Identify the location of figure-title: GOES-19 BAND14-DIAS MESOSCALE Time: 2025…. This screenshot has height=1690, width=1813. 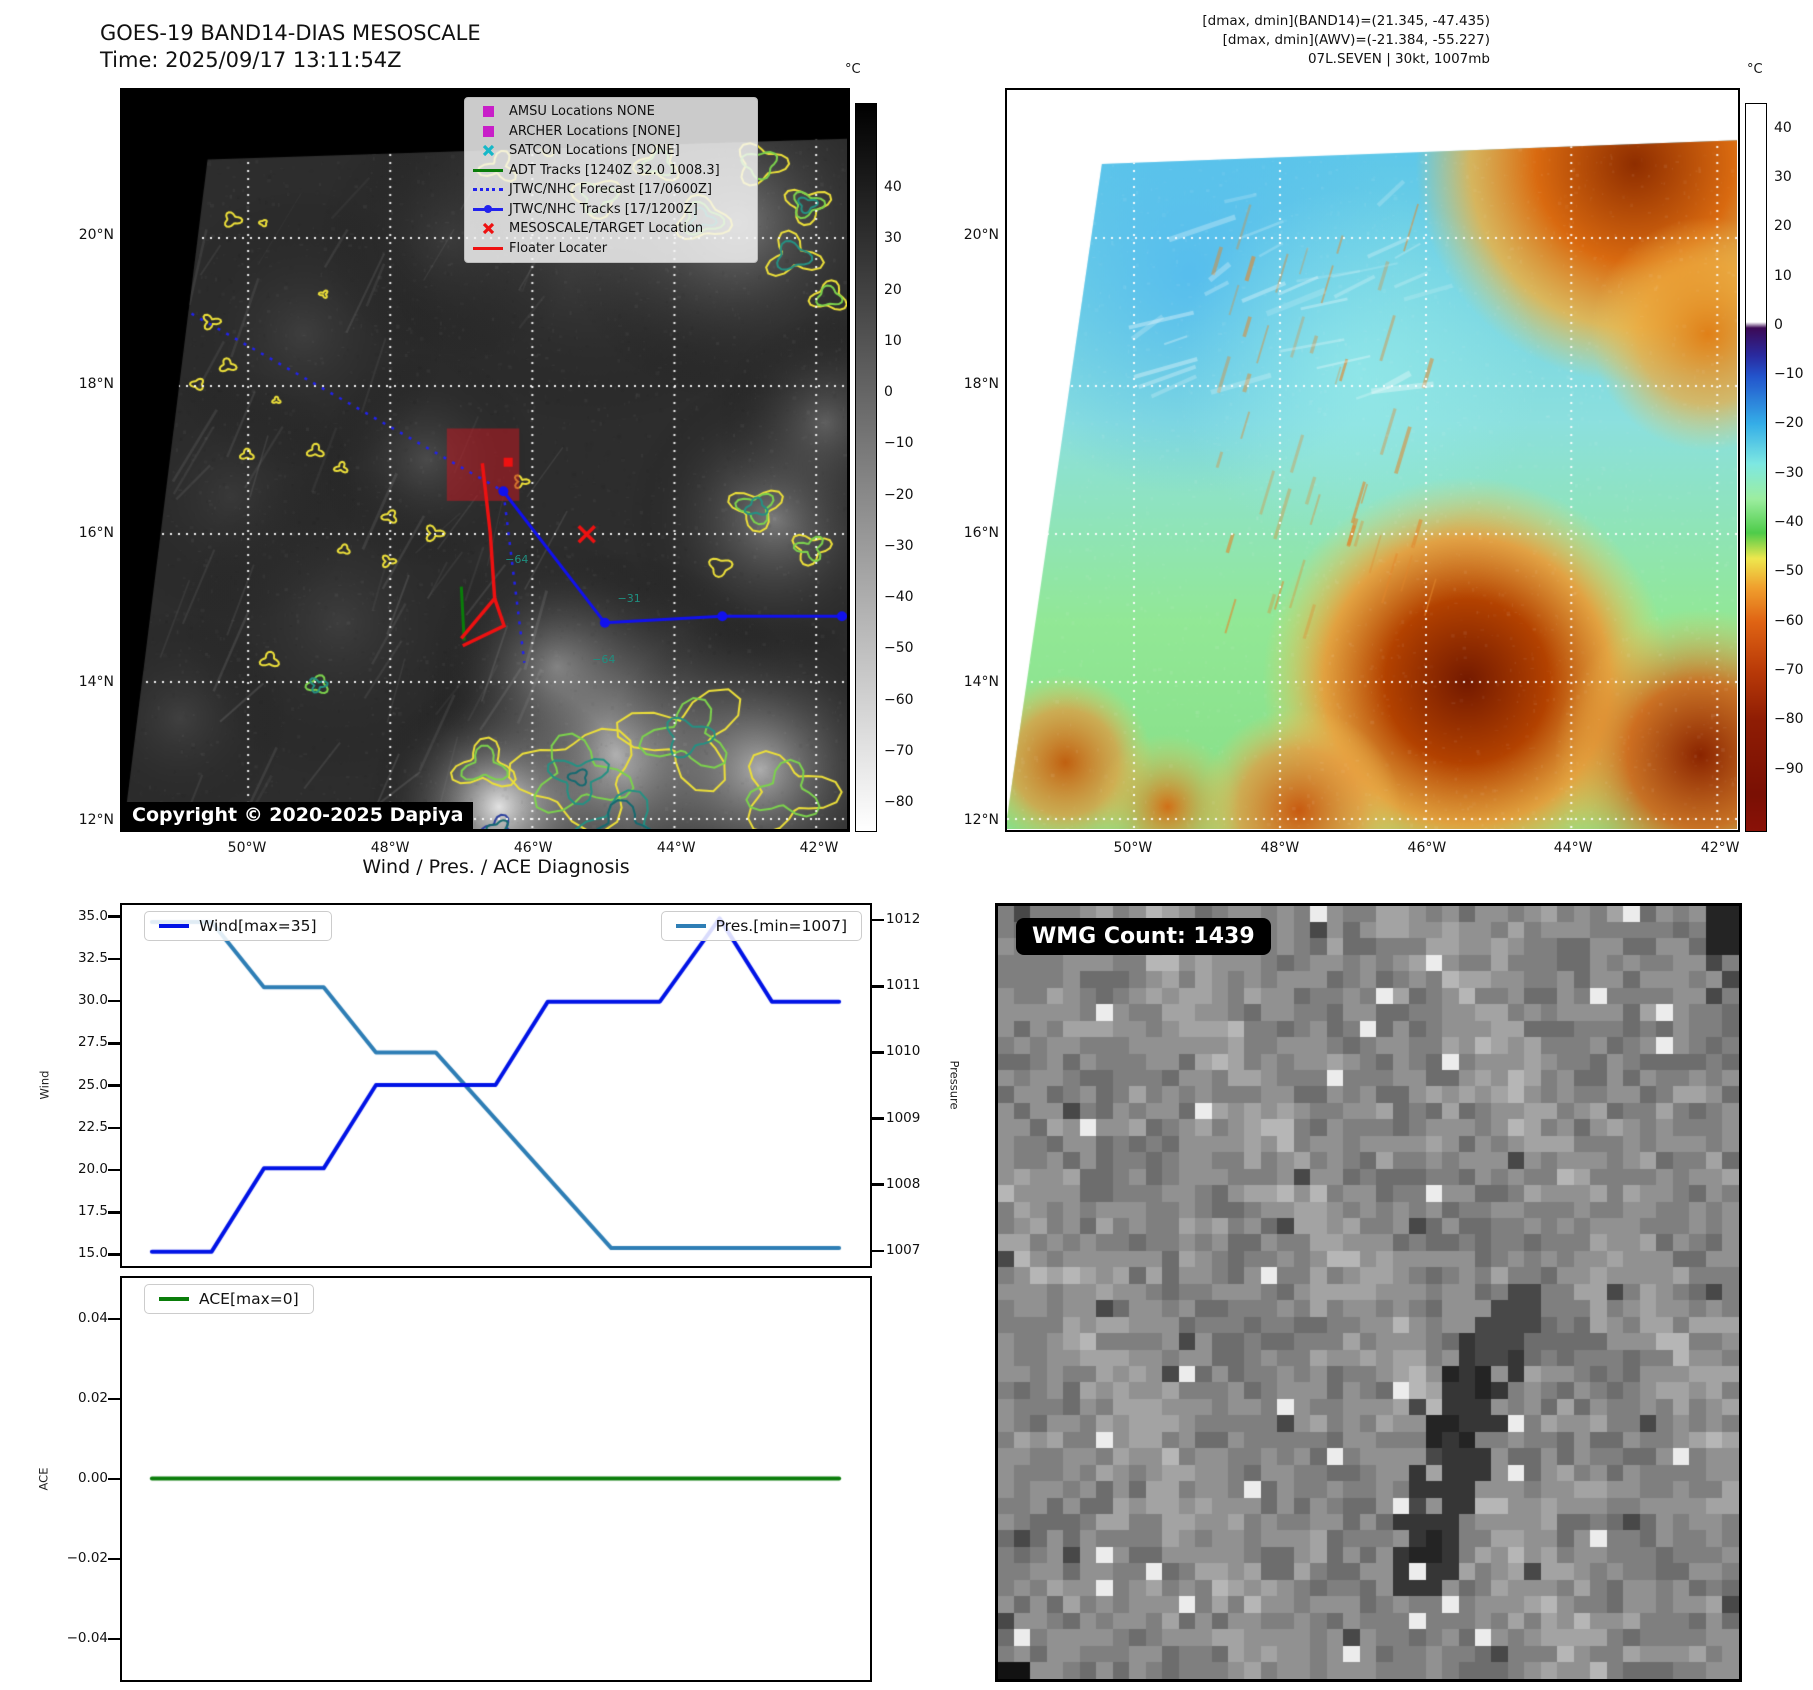
(290, 47).